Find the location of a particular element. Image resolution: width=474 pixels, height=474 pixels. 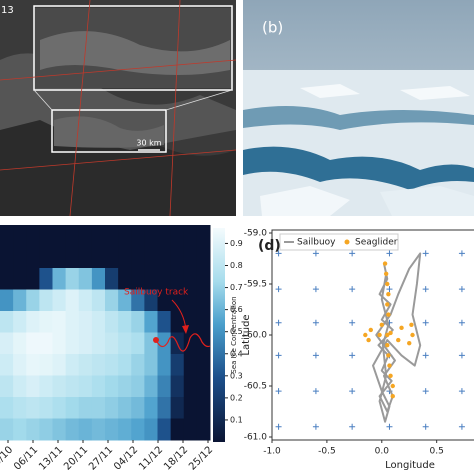

y-tick-label: -61.0 is located at coordinates (256, 438).